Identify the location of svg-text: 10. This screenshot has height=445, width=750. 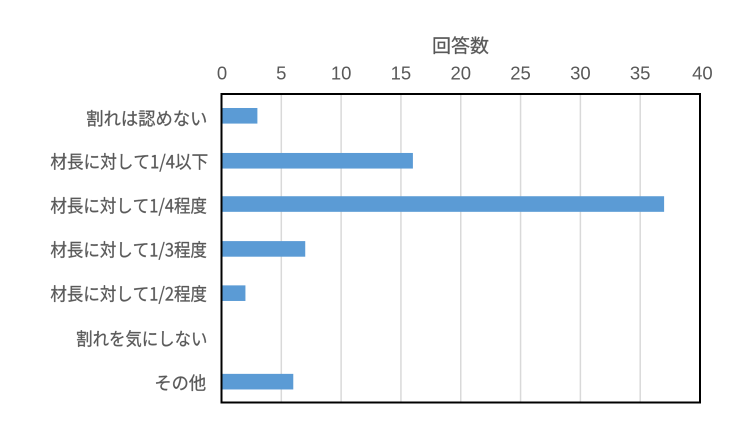
(341, 73).